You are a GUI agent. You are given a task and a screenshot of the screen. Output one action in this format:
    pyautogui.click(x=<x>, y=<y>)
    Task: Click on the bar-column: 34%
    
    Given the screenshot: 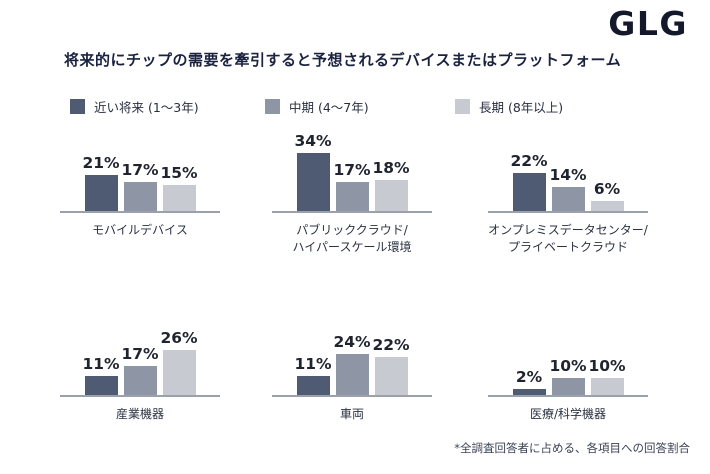 What is the action you would take?
    pyautogui.click(x=313, y=171)
    